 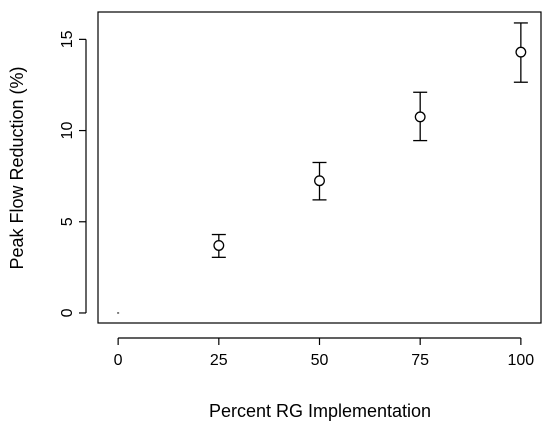 What do you see at coordinates (67, 131) in the screenshot?
I see `y-tick-label: 10` at bounding box center [67, 131].